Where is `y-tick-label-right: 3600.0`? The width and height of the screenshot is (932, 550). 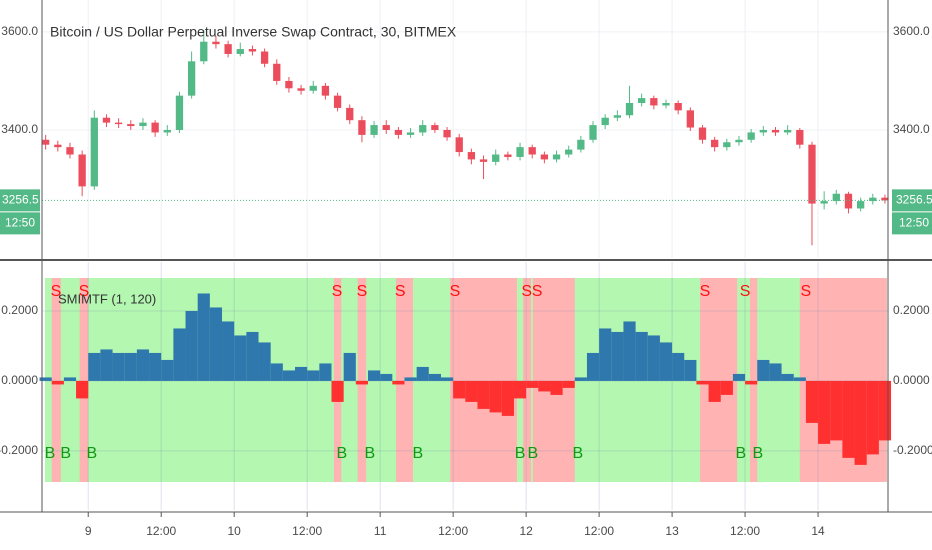 y-tick-label-right: 3600.0 is located at coordinates (911, 31).